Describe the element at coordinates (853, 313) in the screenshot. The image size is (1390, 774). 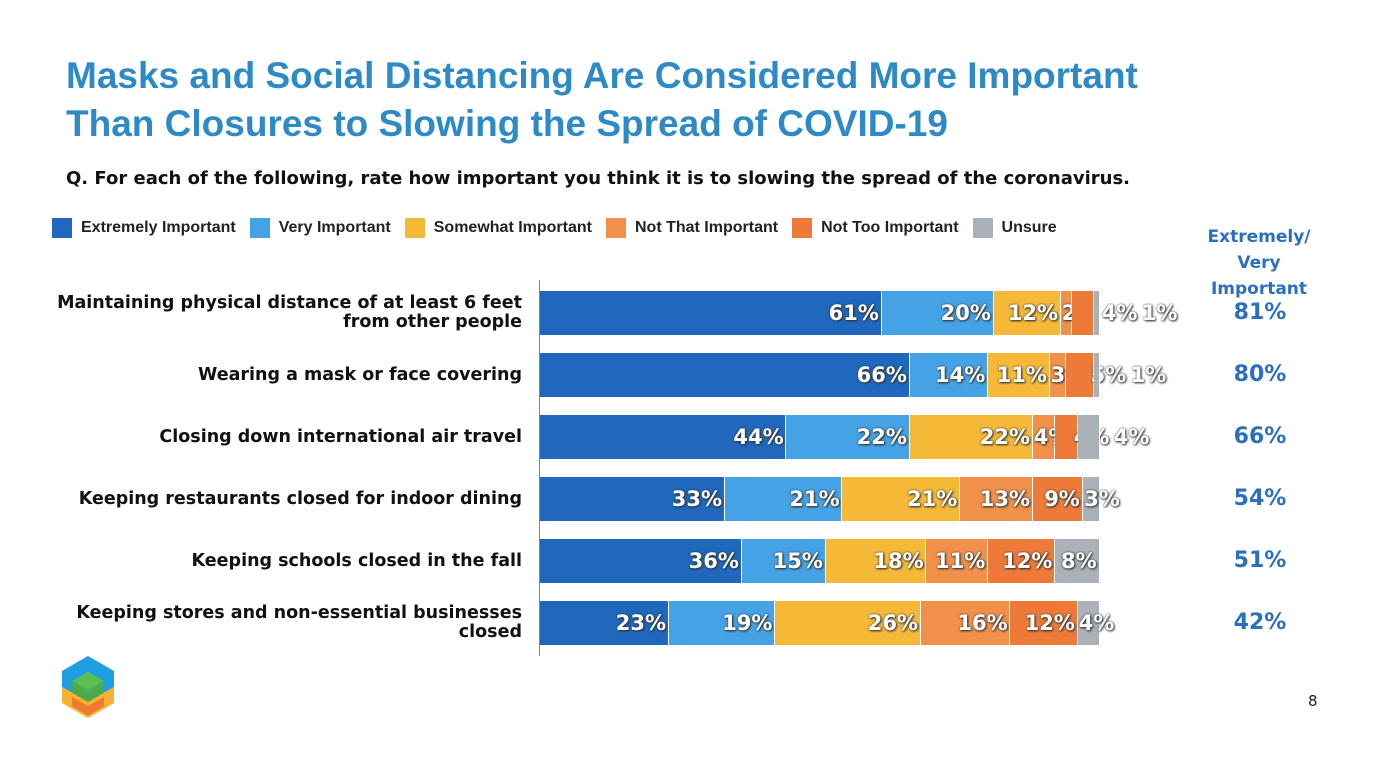
I see `data-label: 61%` at that location.